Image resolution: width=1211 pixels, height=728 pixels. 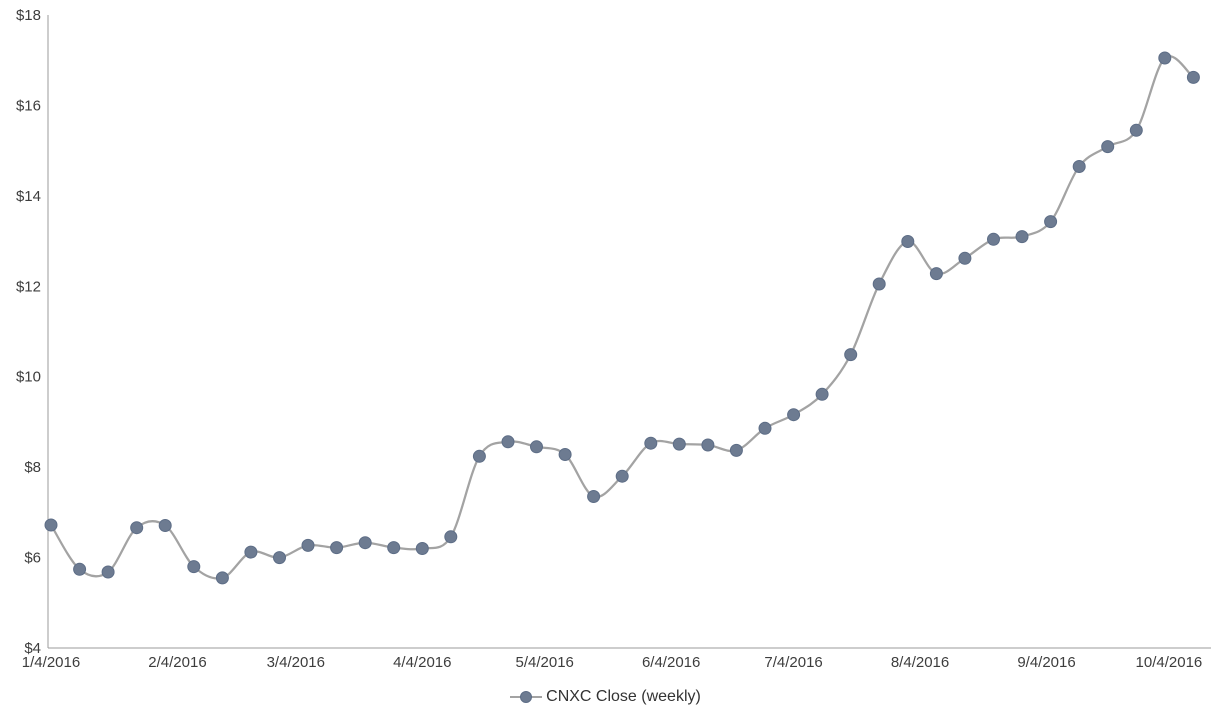 I want to click on legend-marker-icon, so click(x=526, y=697).